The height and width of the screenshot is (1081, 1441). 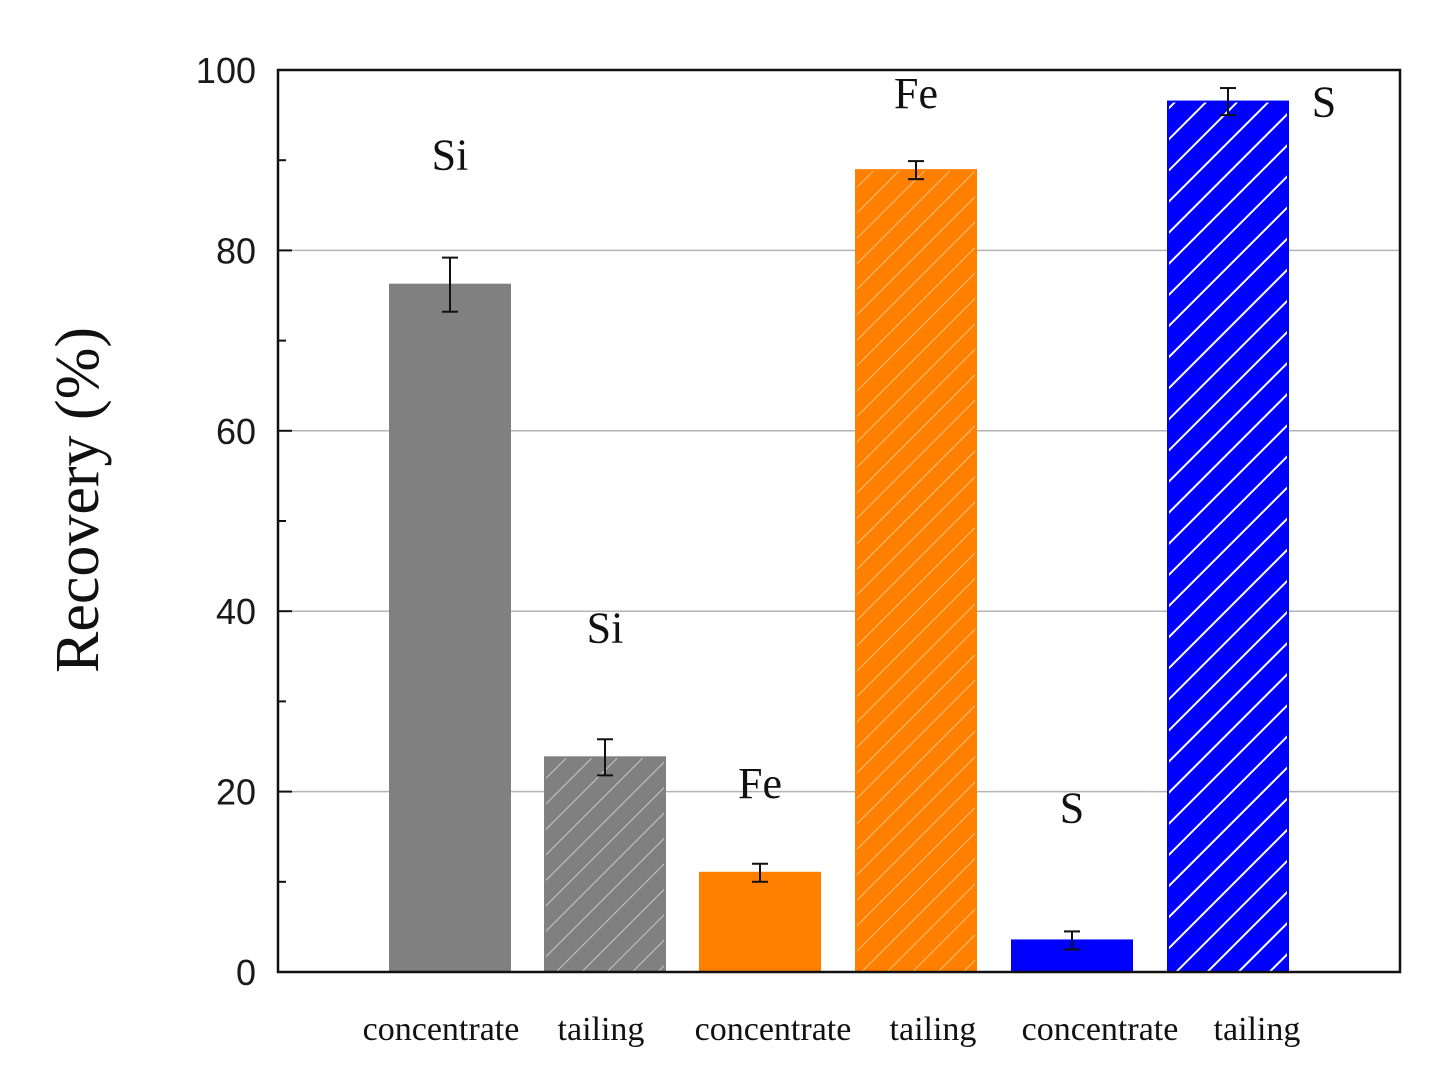 I want to click on y-axis-title: Recovery (%), so click(x=78, y=500).